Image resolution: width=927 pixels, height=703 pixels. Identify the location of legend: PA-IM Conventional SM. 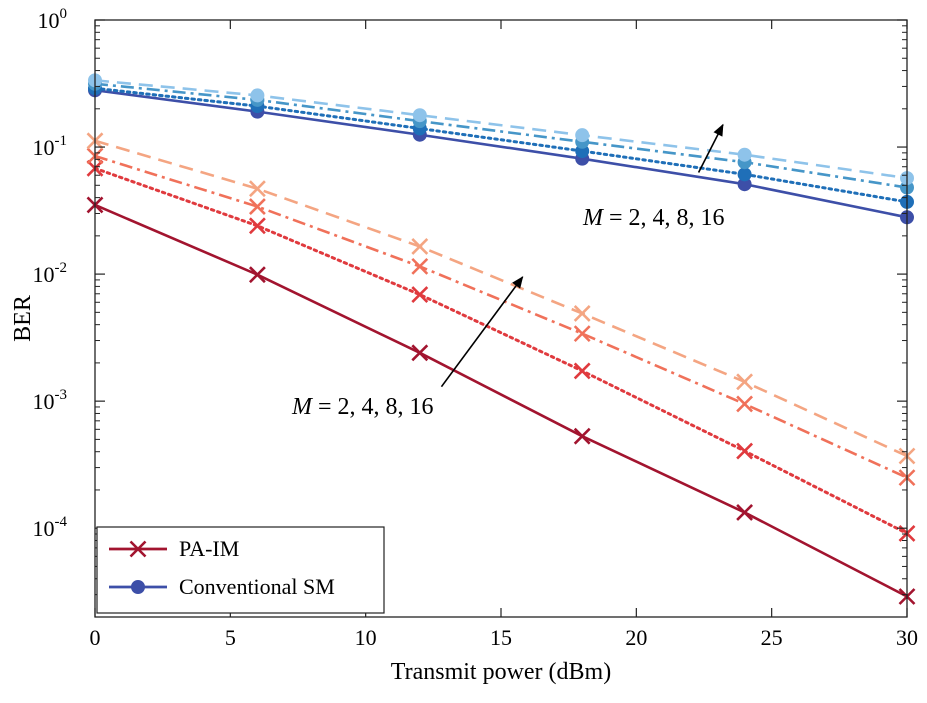
(240, 570).